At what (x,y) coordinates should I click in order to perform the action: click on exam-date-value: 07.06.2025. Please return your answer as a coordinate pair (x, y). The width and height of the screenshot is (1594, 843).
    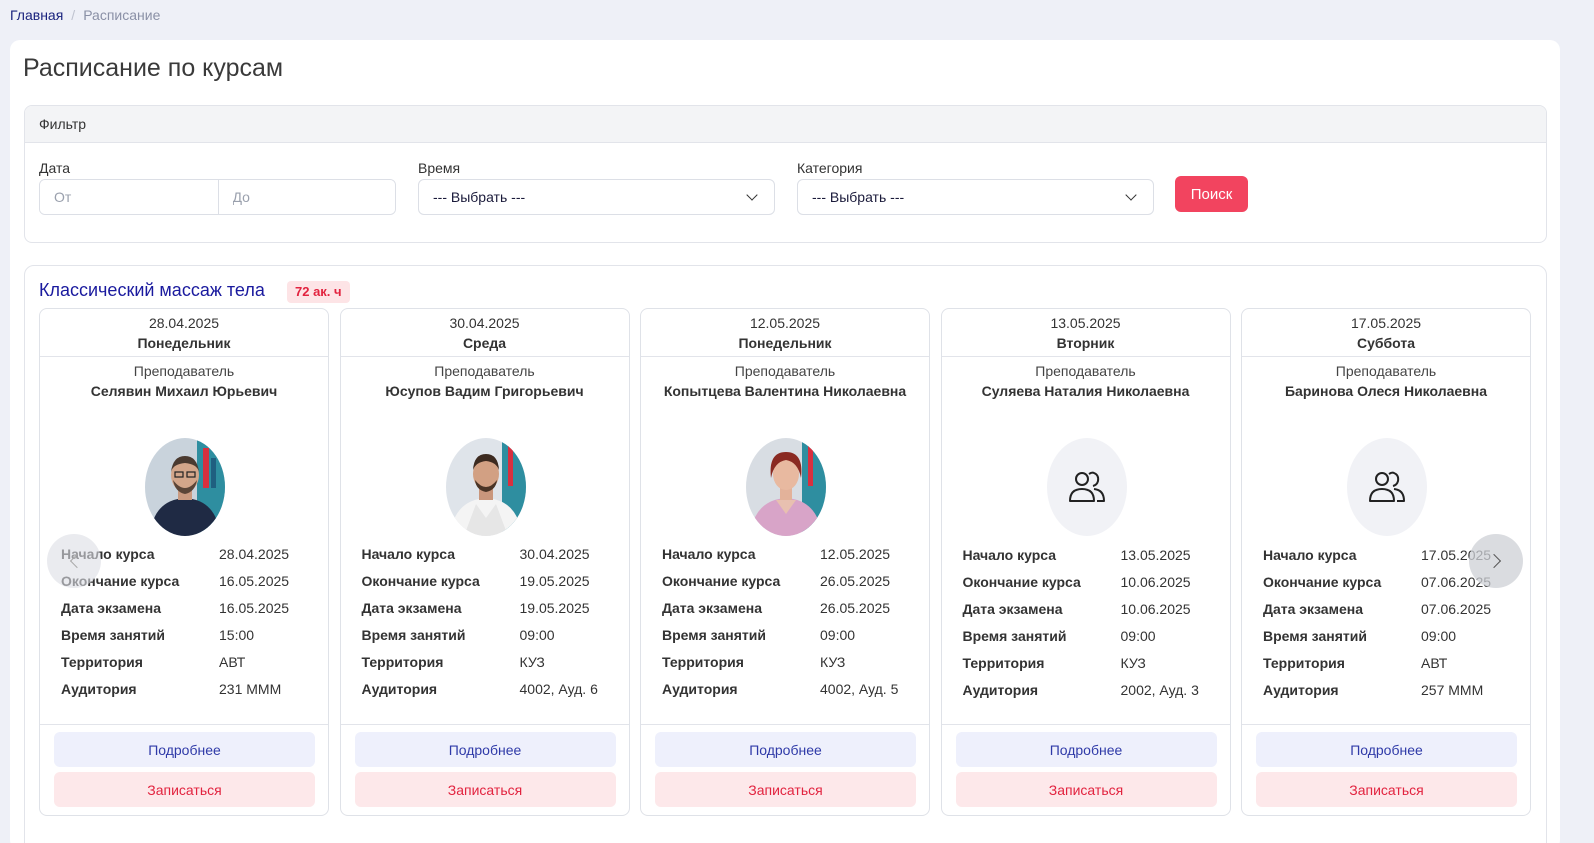
    Looking at the image, I should click on (1456, 609).